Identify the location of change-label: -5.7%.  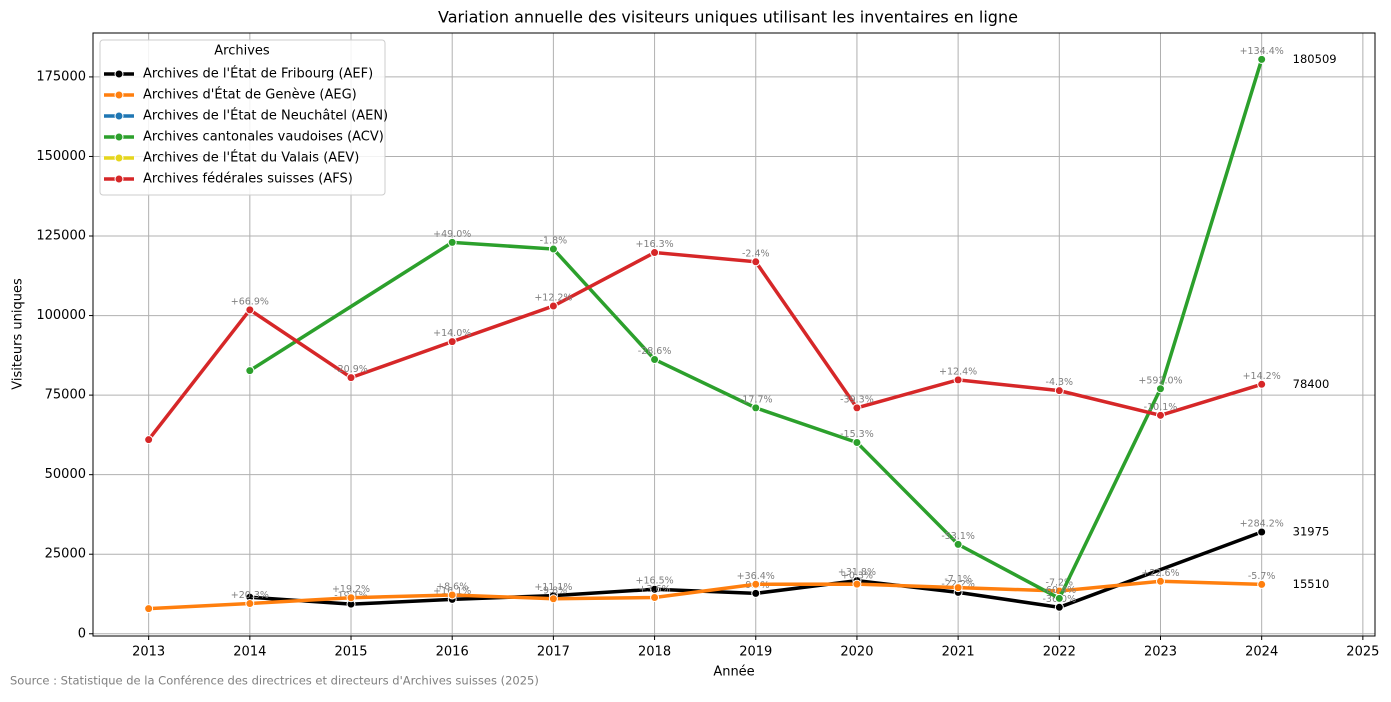
(1262, 576).